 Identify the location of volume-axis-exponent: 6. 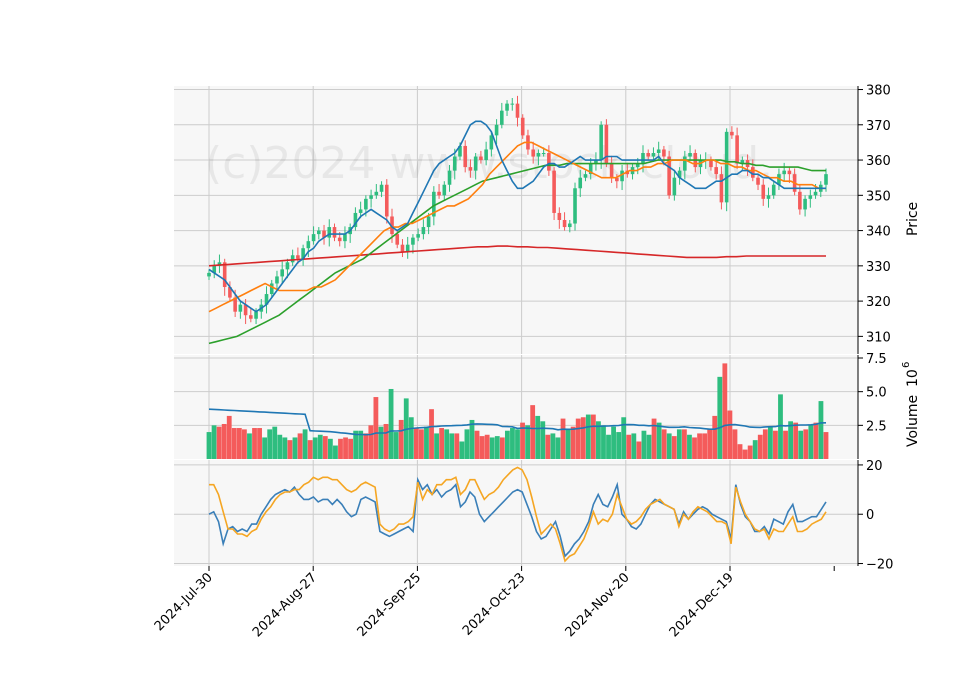
(906, 365).